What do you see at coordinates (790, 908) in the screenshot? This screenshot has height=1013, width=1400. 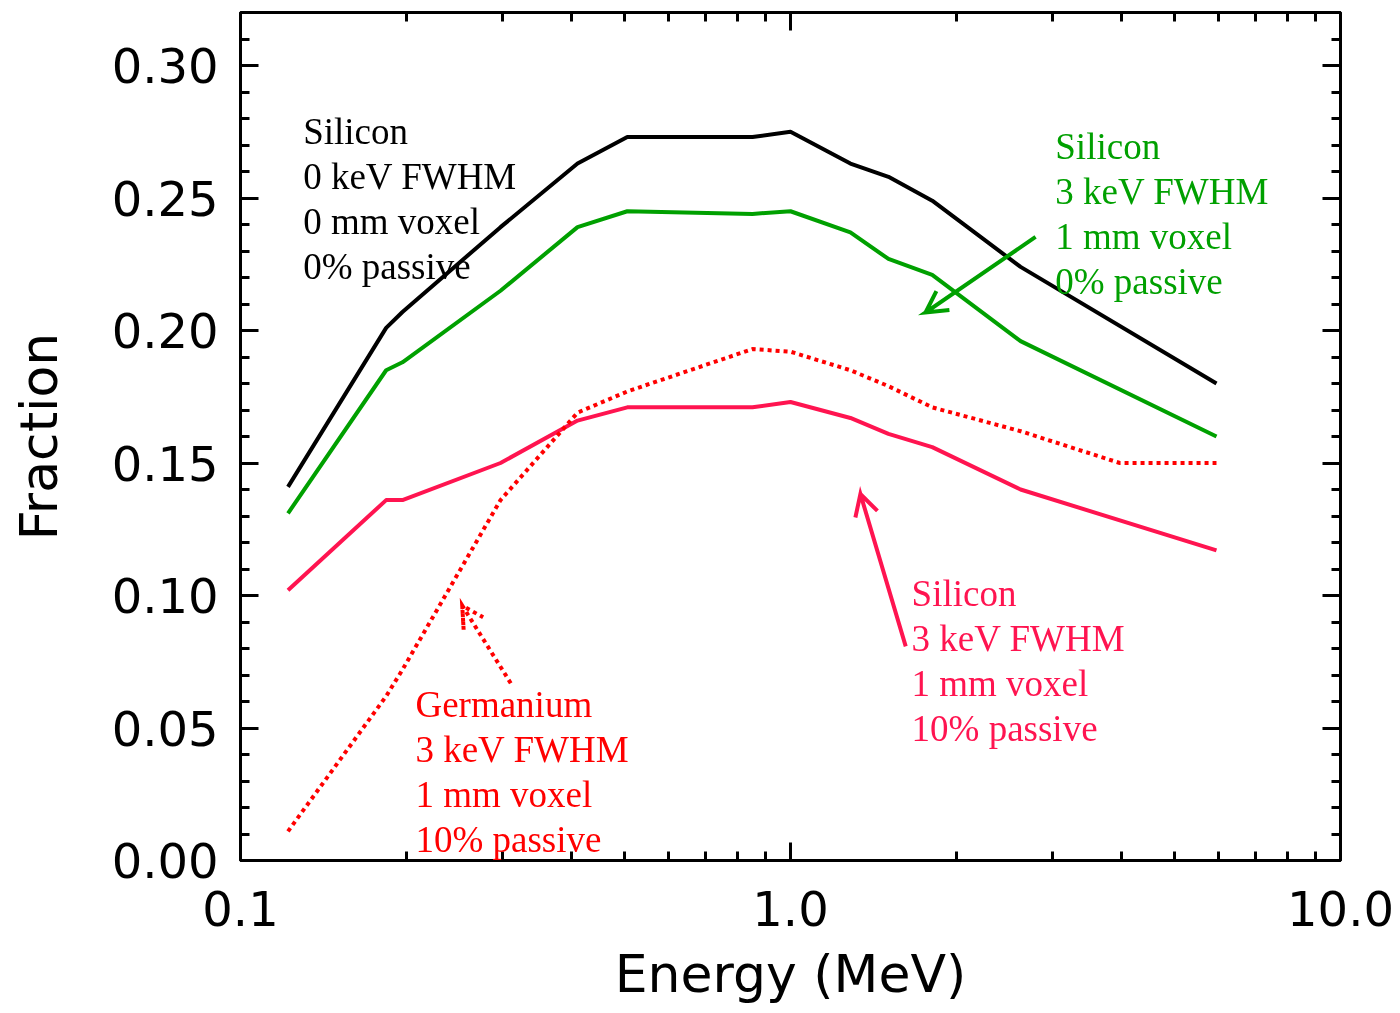 I see `x-tick-label: 1.0` at bounding box center [790, 908].